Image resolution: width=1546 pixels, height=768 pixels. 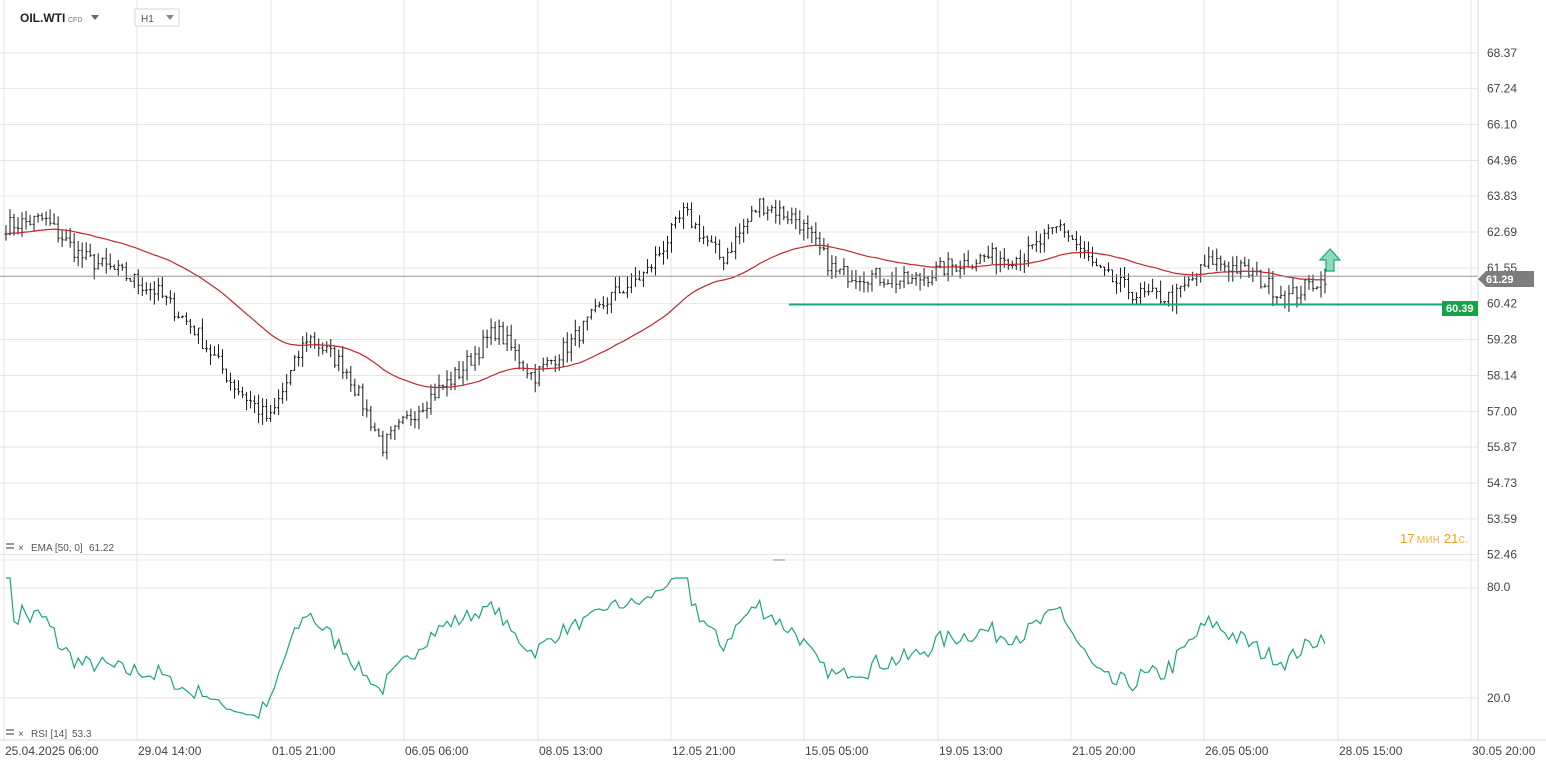 What do you see at coordinates (21, 734) in the screenshot?
I see `close-icon: ×` at bounding box center [21, 734].